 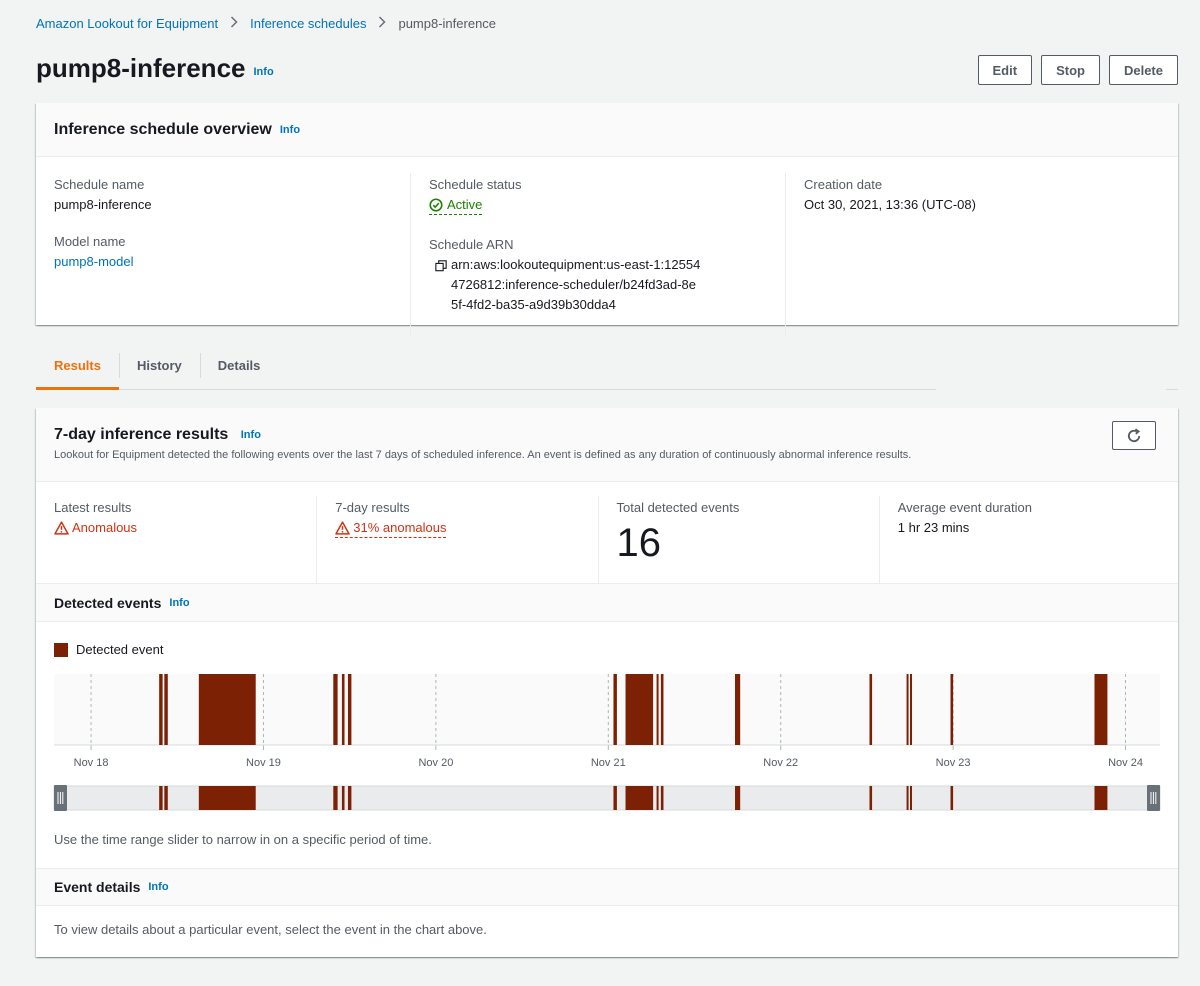 What do you see at coordinates (456, 539) in the screenshot?
I see `metric-seven-day: 7-day results 31% anomalous` at bounding box center [456, 539].